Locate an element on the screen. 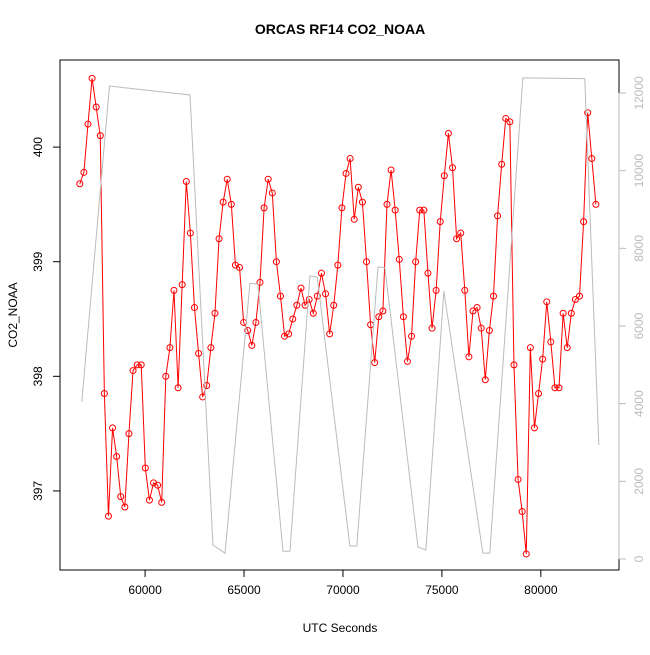  y2-tick-label: 10000 is located at coordinates (639, 171).